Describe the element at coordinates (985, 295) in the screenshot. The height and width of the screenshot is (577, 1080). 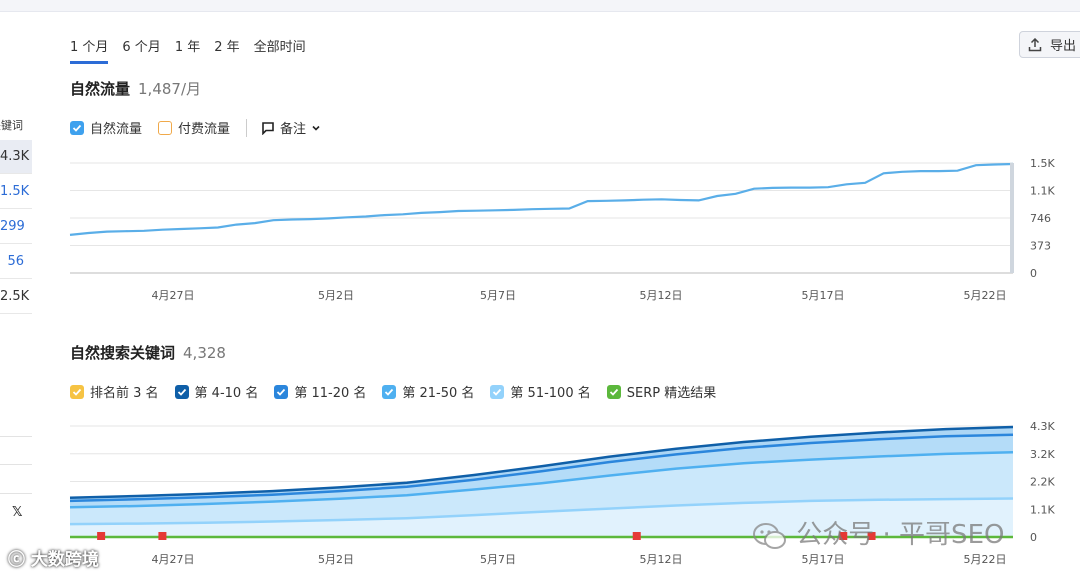
I see `traffic-x-tick: 5月22日` at that location.